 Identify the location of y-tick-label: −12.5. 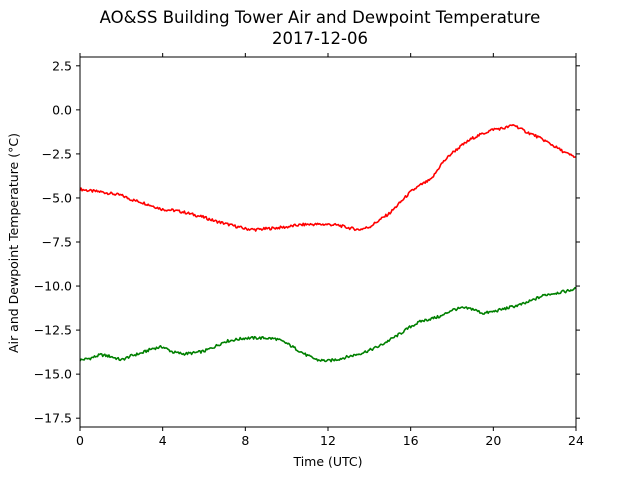
(53, 330).